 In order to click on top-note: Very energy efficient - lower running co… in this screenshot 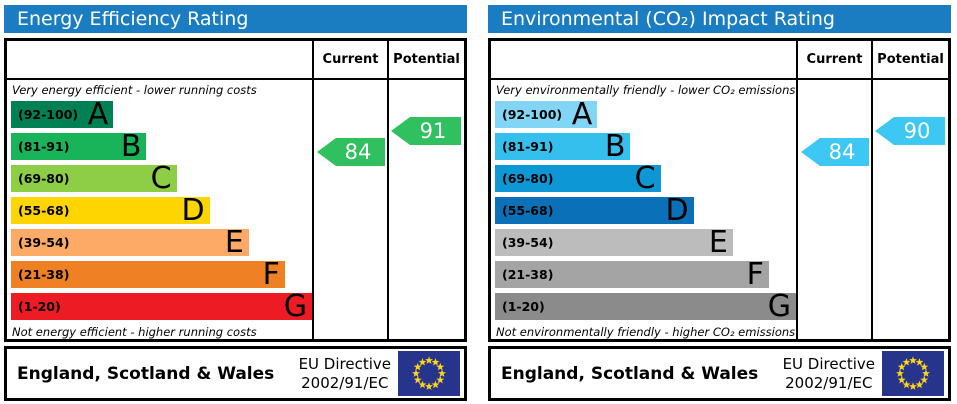, I will do `click(134, 90)`.